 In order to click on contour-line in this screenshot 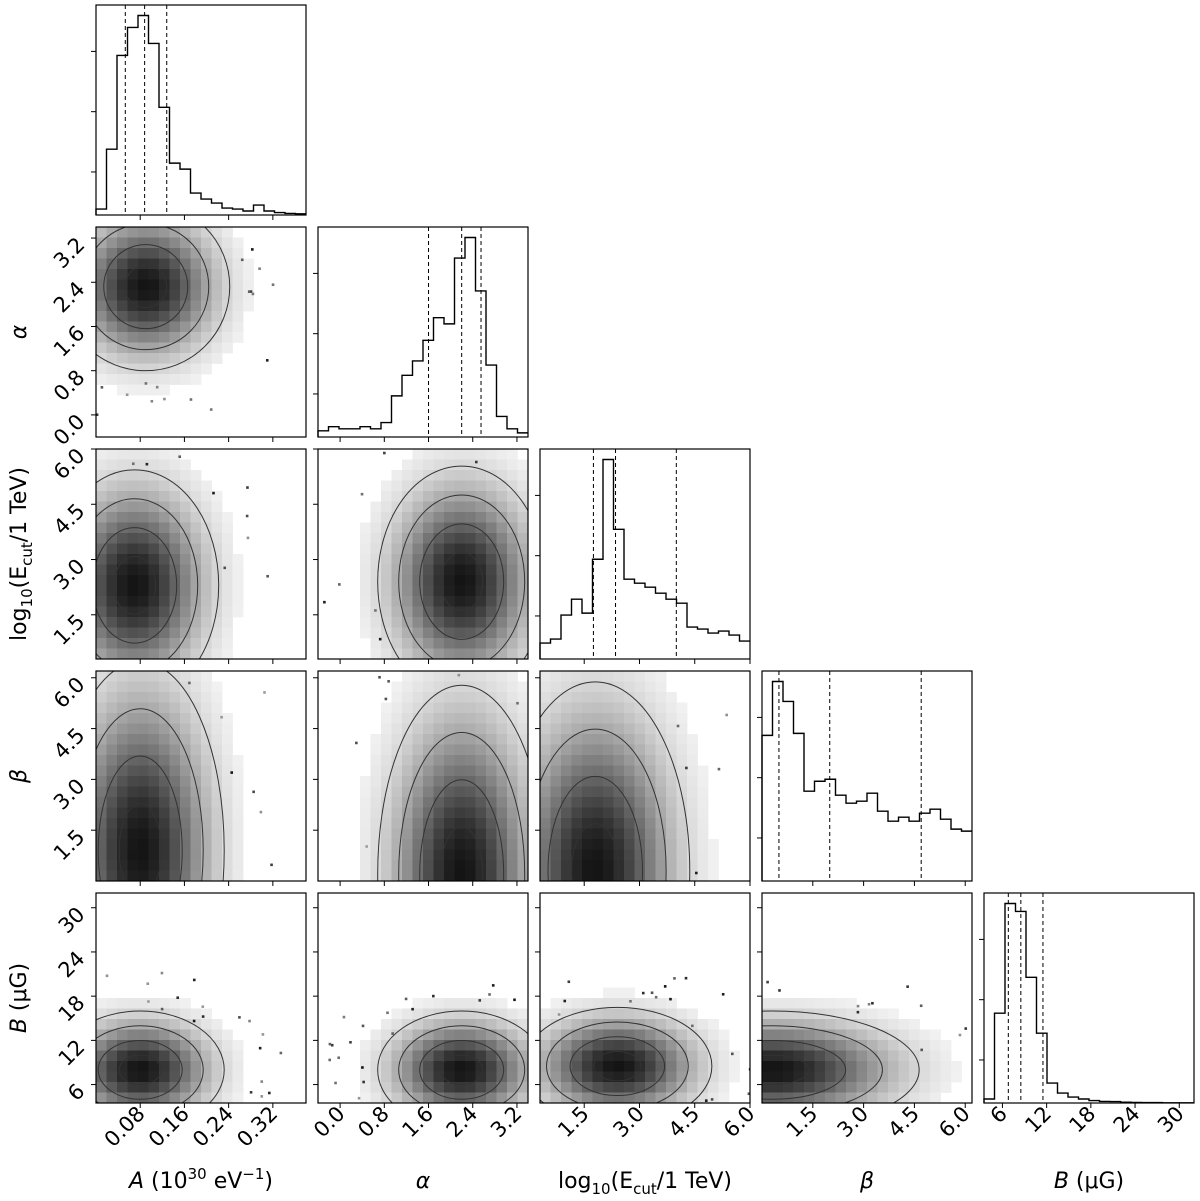, I will do `click(150, 794)`.